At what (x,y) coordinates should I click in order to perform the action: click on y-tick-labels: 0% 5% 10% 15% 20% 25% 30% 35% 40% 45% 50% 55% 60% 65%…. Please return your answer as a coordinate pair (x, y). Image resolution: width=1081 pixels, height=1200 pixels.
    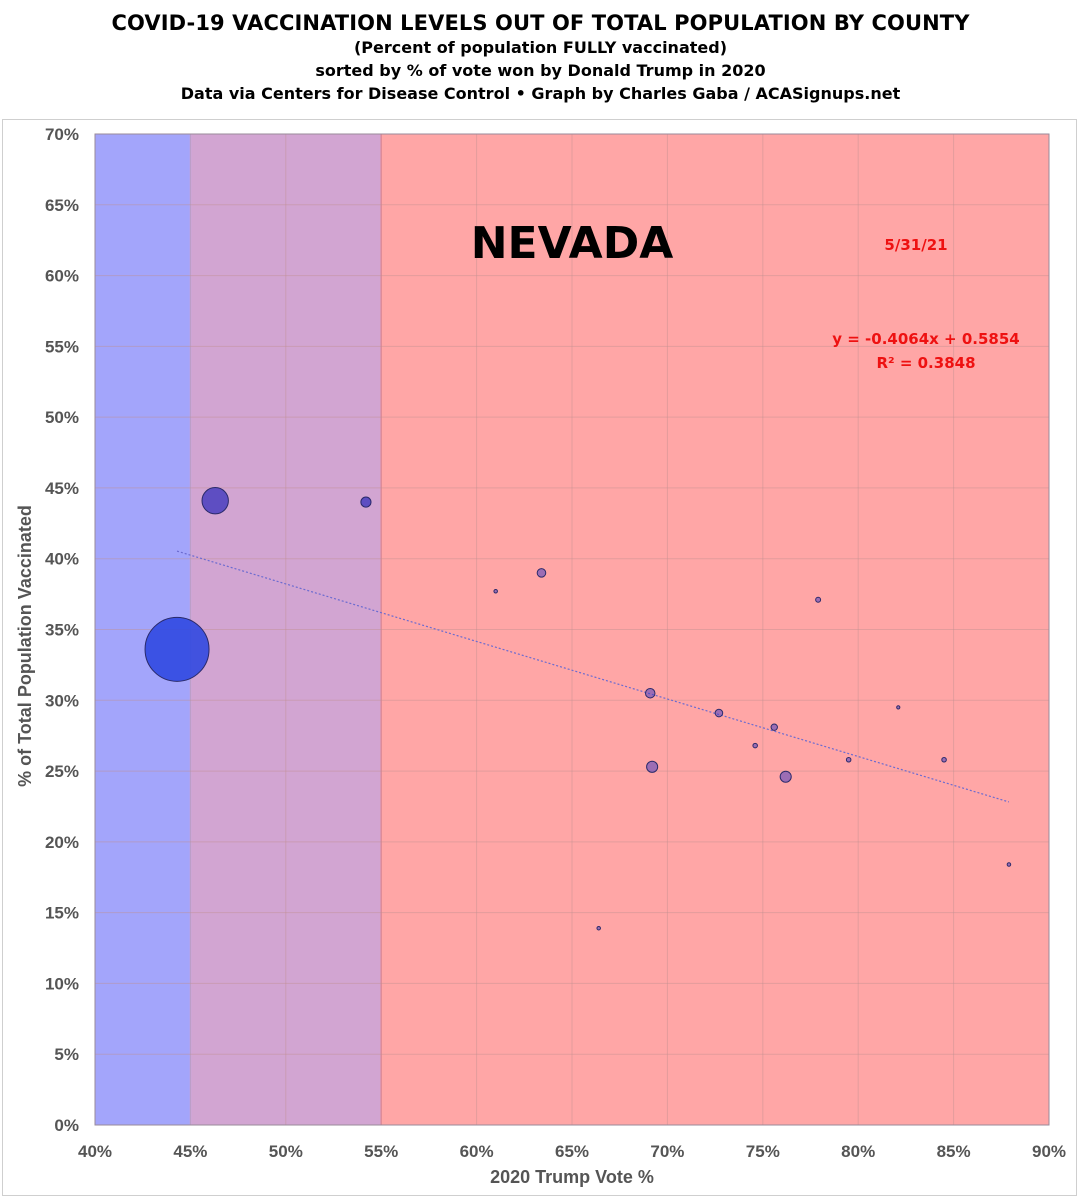
    Looking at the image, I should click on (62, 630).